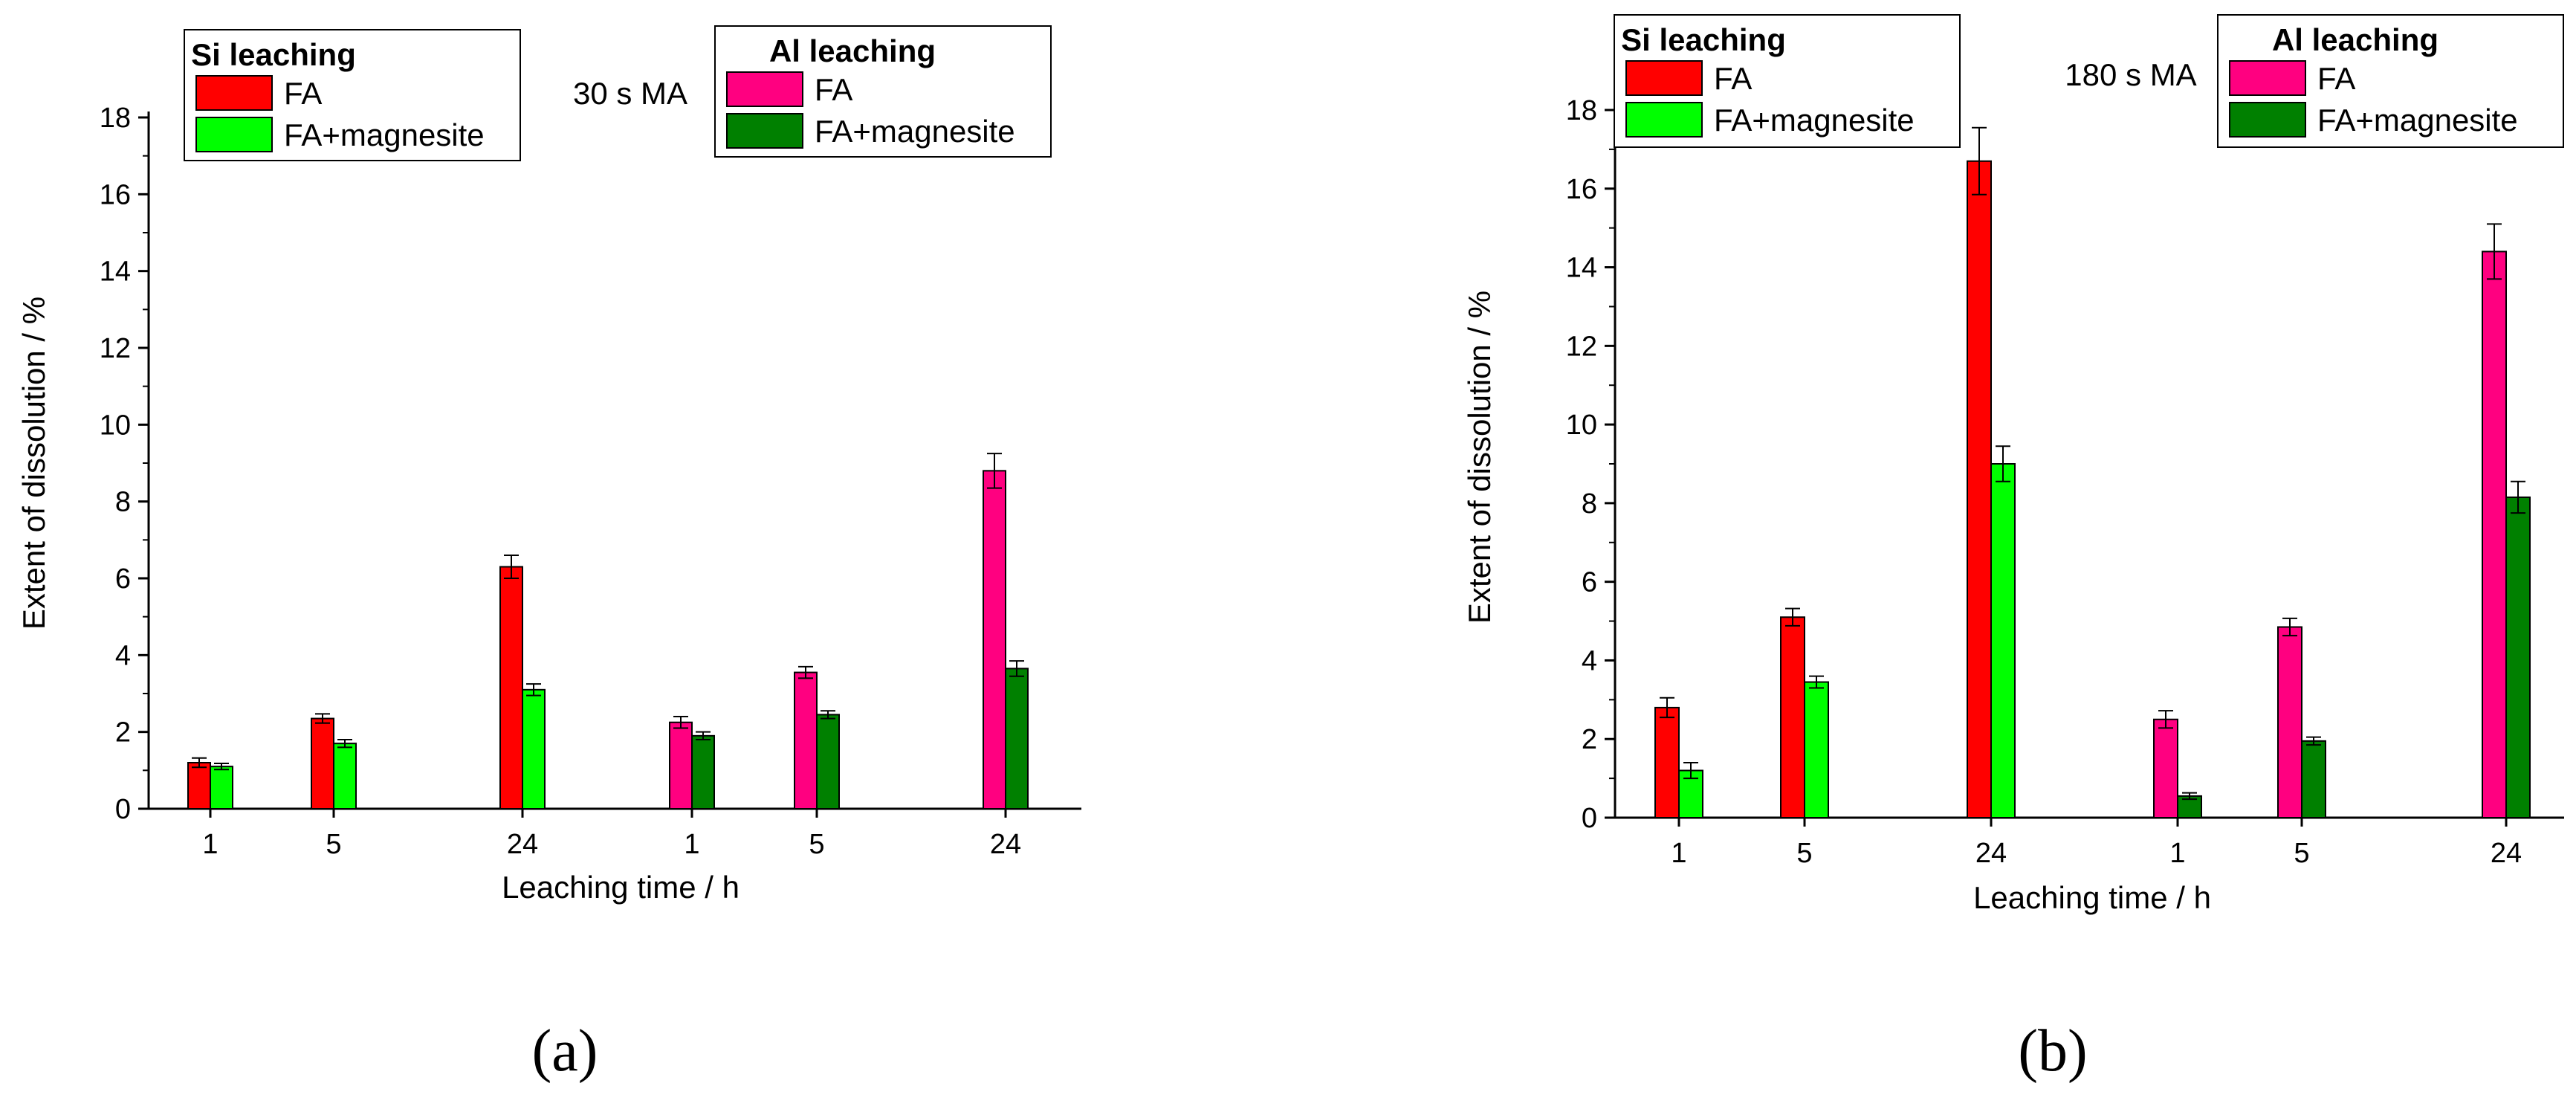  I want to click on panel-label: (b), so click(2052, 1051).